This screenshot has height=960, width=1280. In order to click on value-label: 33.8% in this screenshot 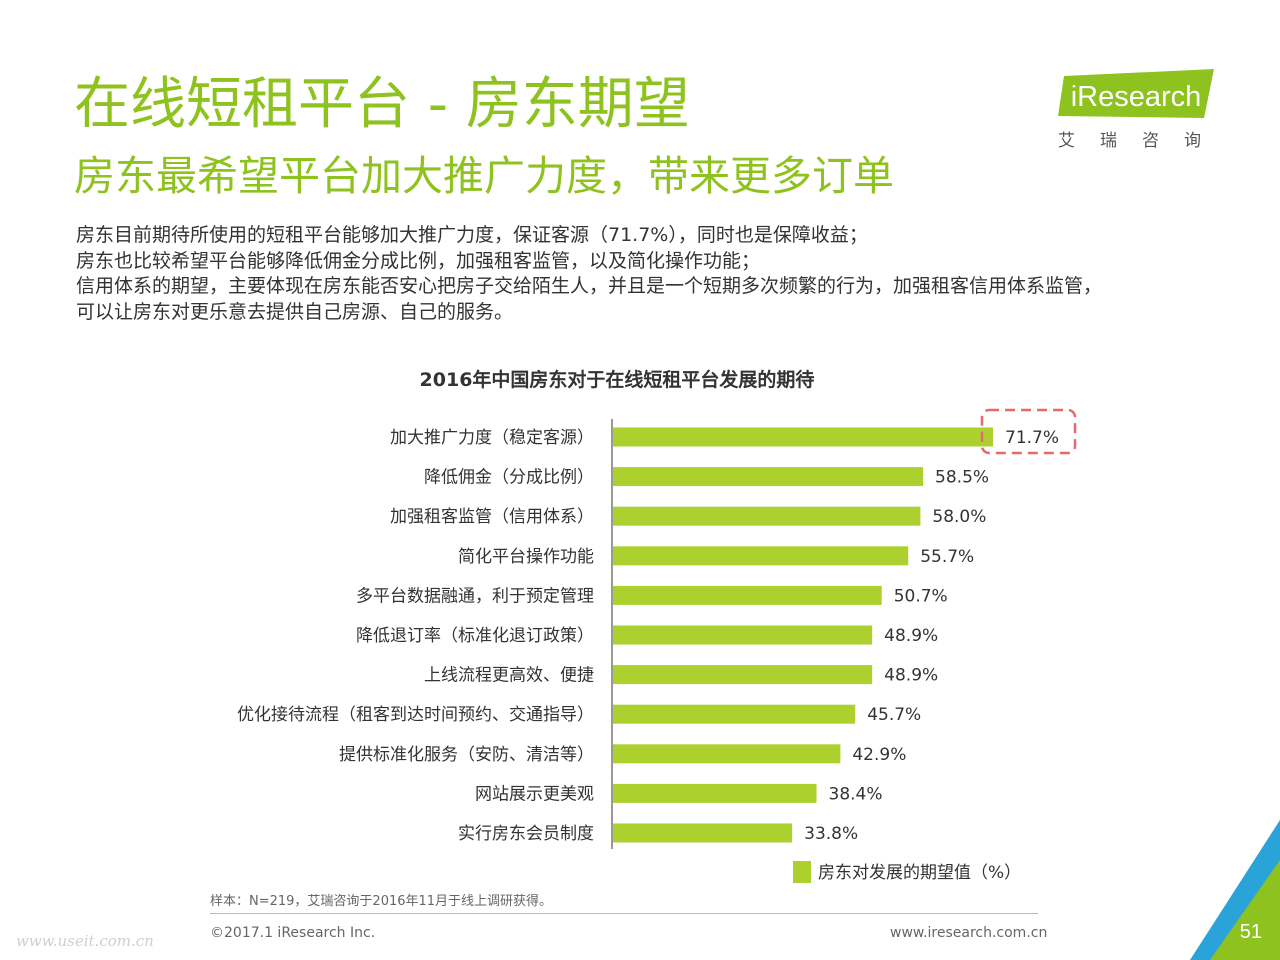, I will do `click(831, 834)`.